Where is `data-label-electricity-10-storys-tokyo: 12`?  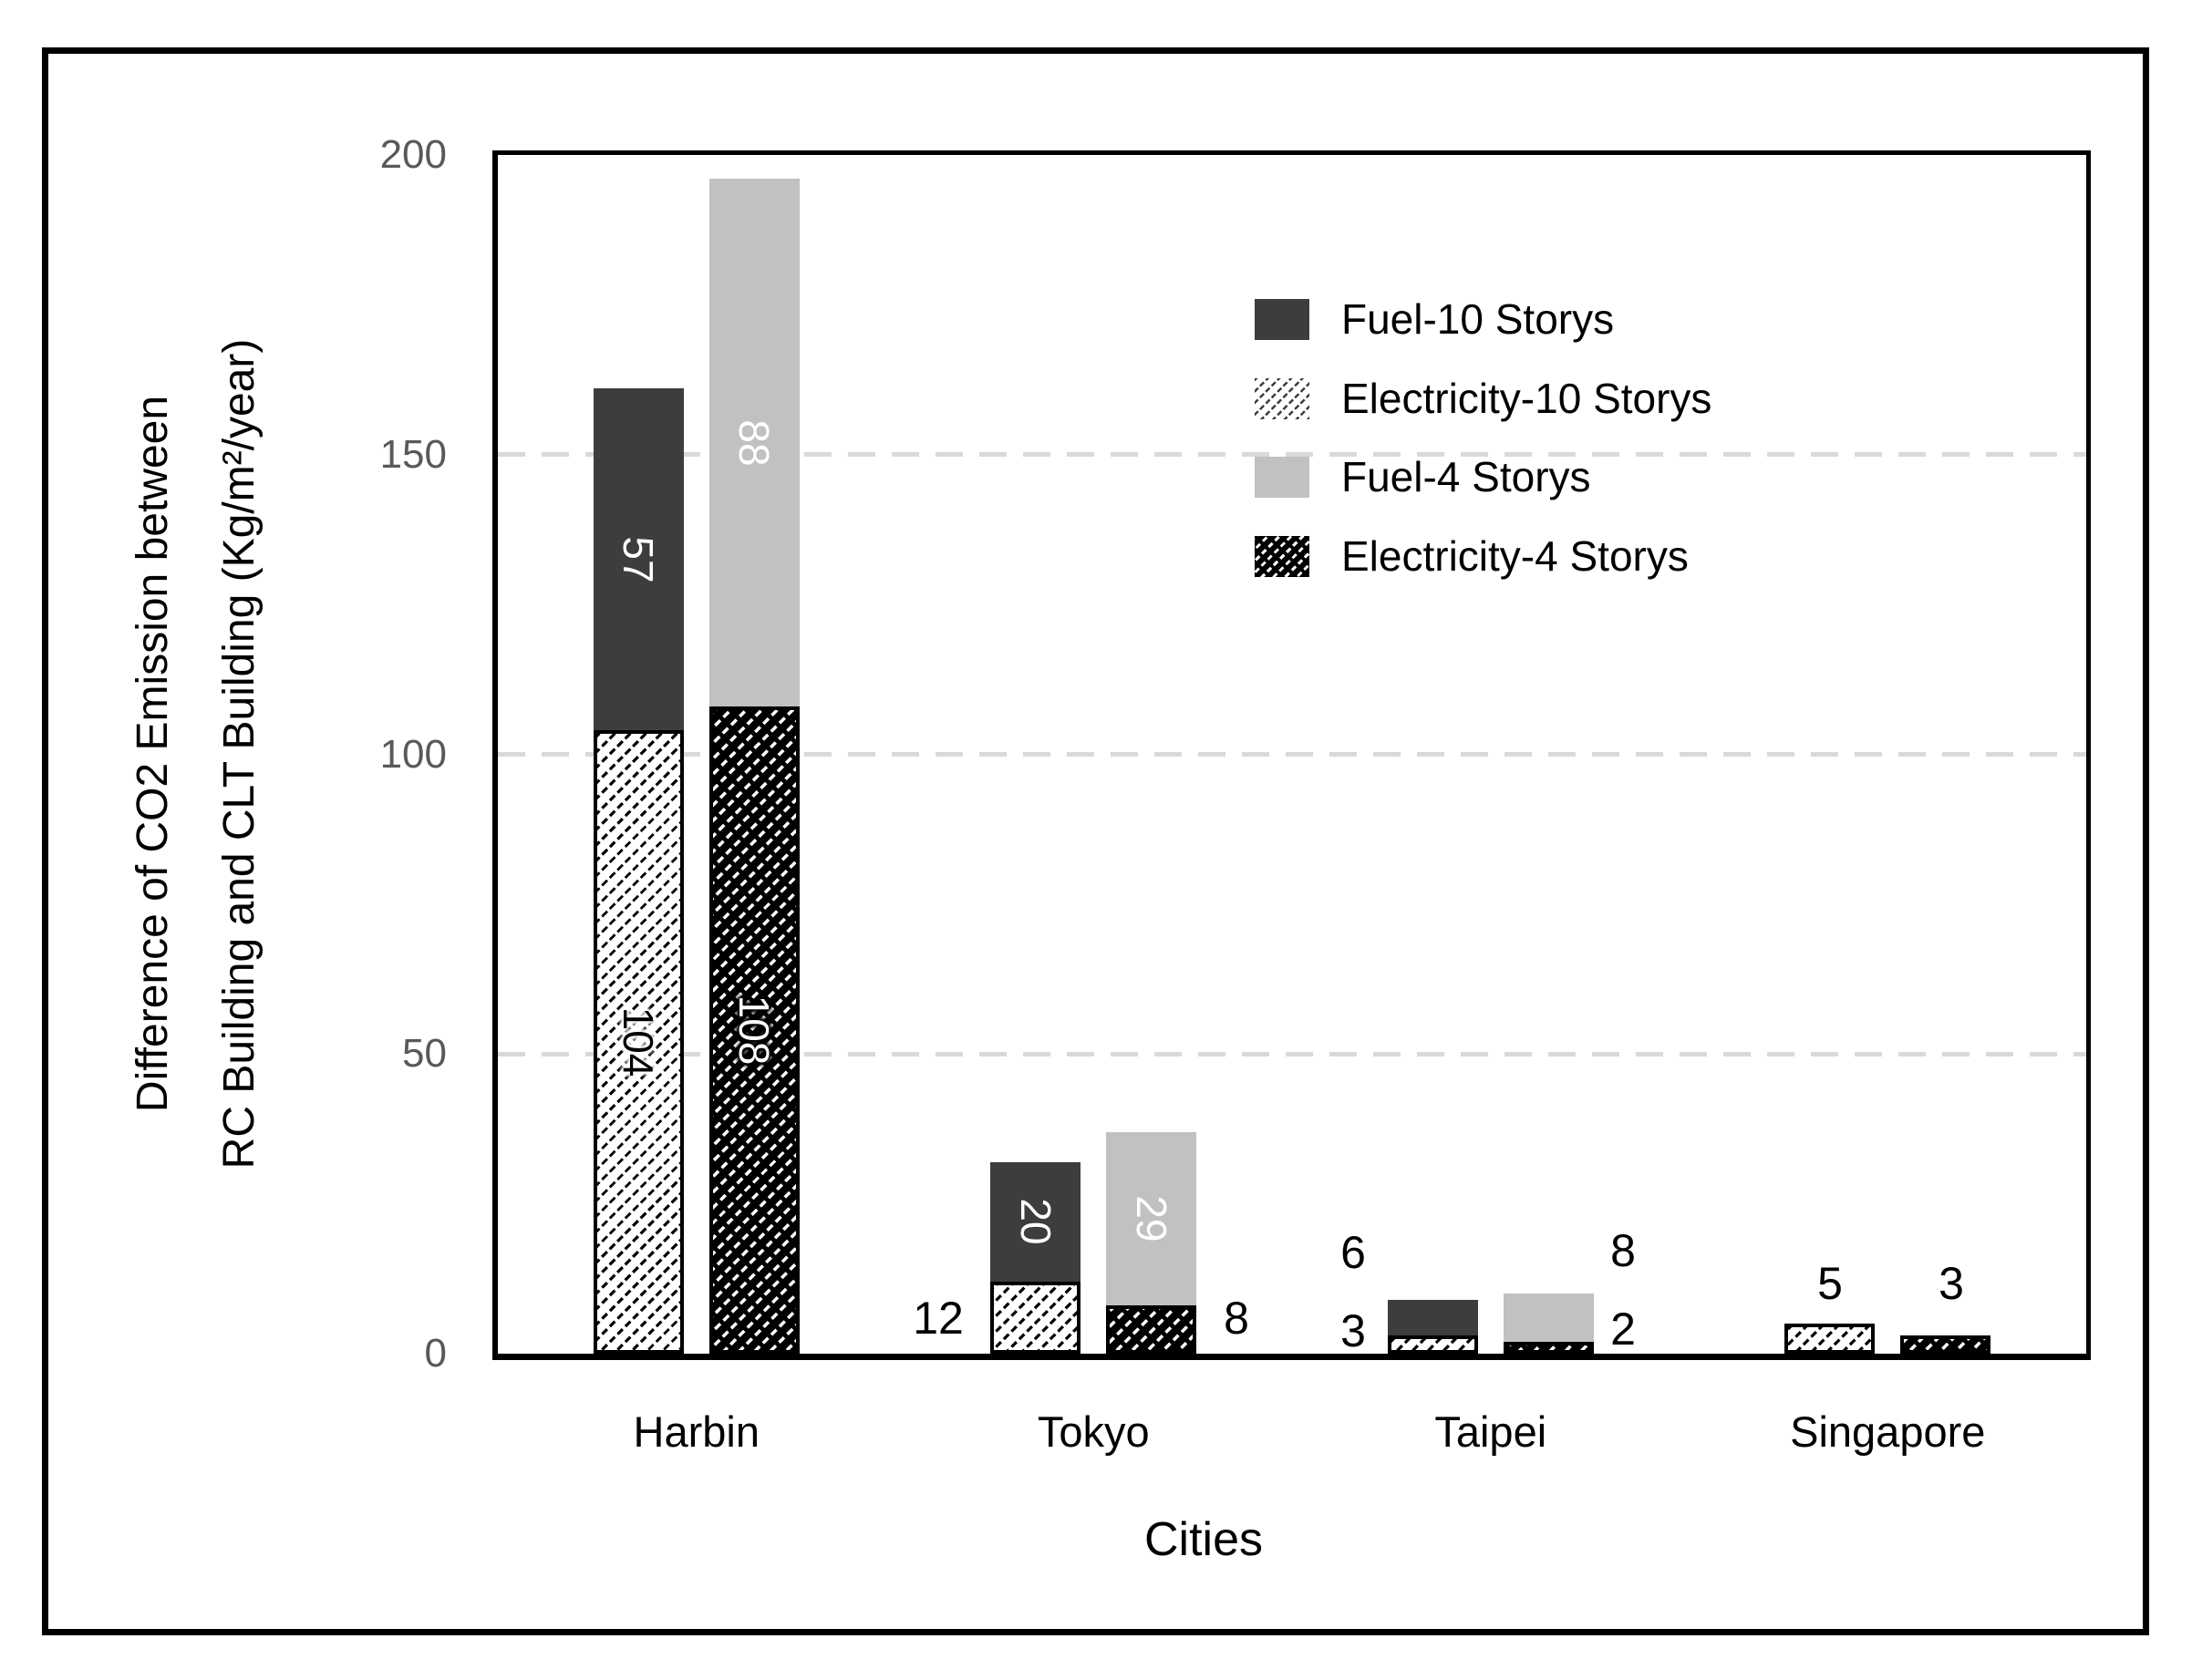 data-label-electricity-10-storys-tokyo: 12 is located at coordinates (939, 1319).